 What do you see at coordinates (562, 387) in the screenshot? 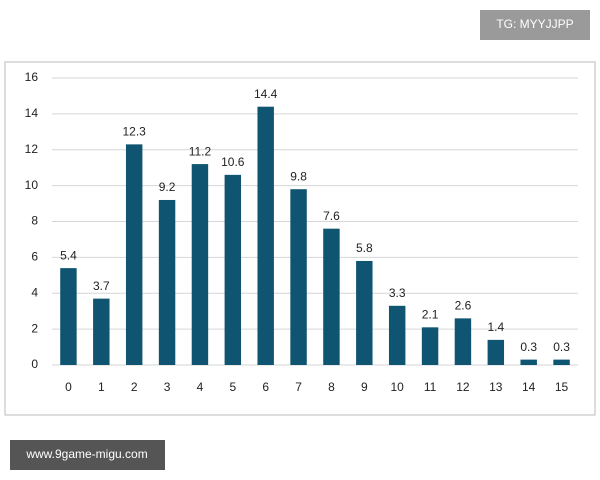
I see `x-tick-label: 15` at bounding box center [562, 387].